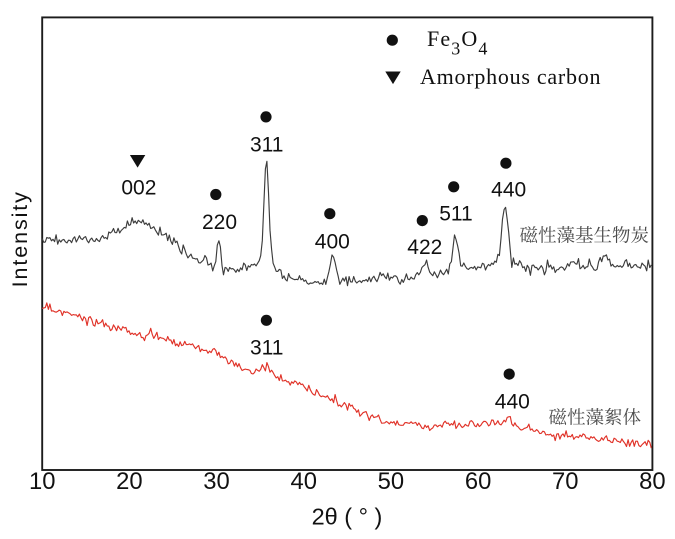  Describe the element at coordinates (424, 247) in the screenshot. I see `svg-text: 422` at that location.